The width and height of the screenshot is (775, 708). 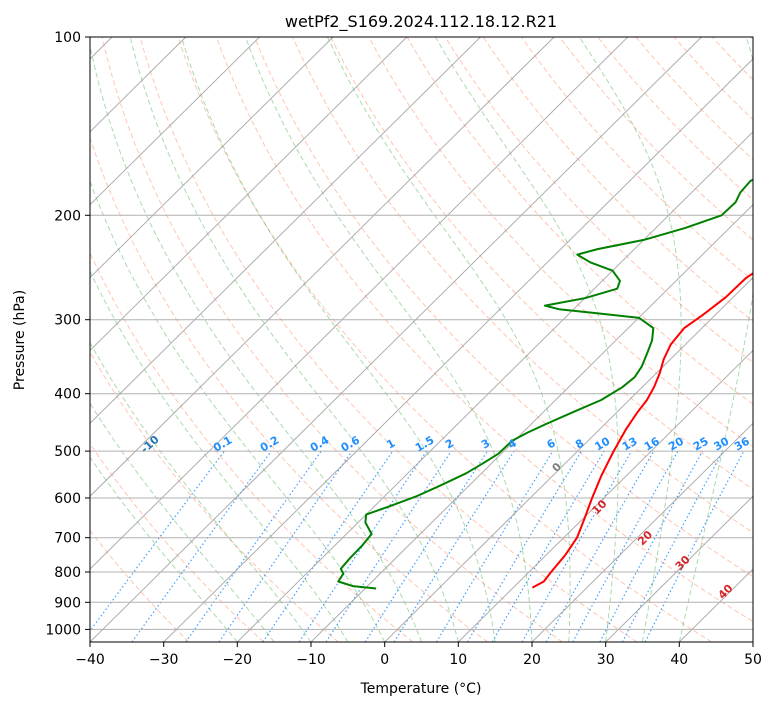 What do you see at coordinates (67, 334) in the screenshot?
I see `y-axis-ticks: 100 200 300 400 500 600 700 800 900 1000` at bounding box center [67, 334].